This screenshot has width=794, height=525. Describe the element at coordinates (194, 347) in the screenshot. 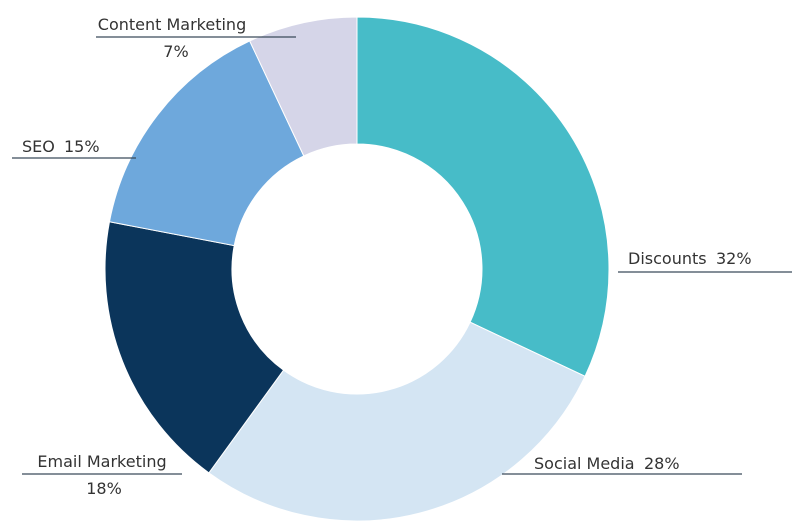

I see `slice-email-marketing` at that location.